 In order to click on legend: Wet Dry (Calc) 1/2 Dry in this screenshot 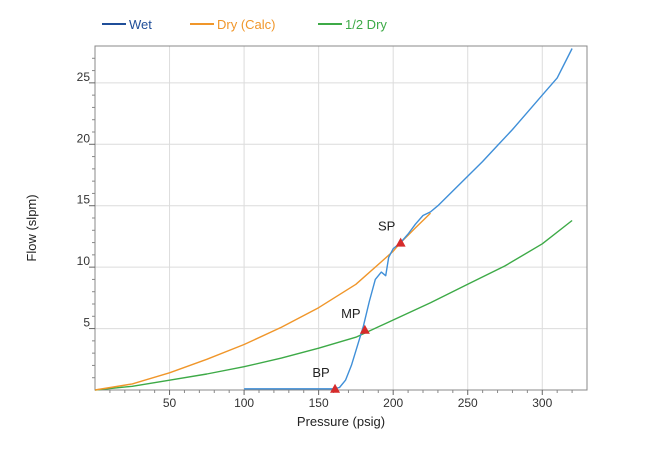, I will do `click(244, 24)`.